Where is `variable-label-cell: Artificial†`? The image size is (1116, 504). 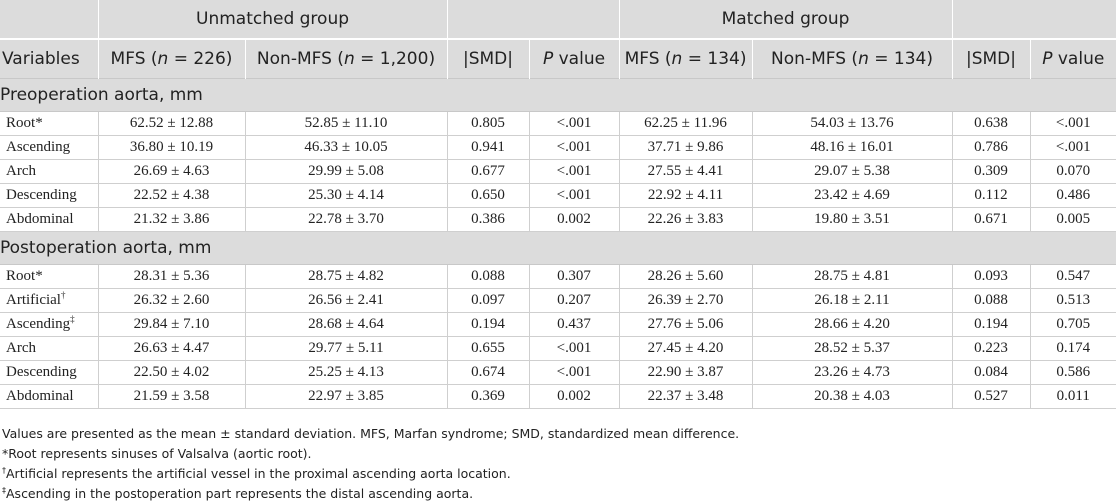
variable-label-cell: Artificial† is located at coordinates (49, 300).